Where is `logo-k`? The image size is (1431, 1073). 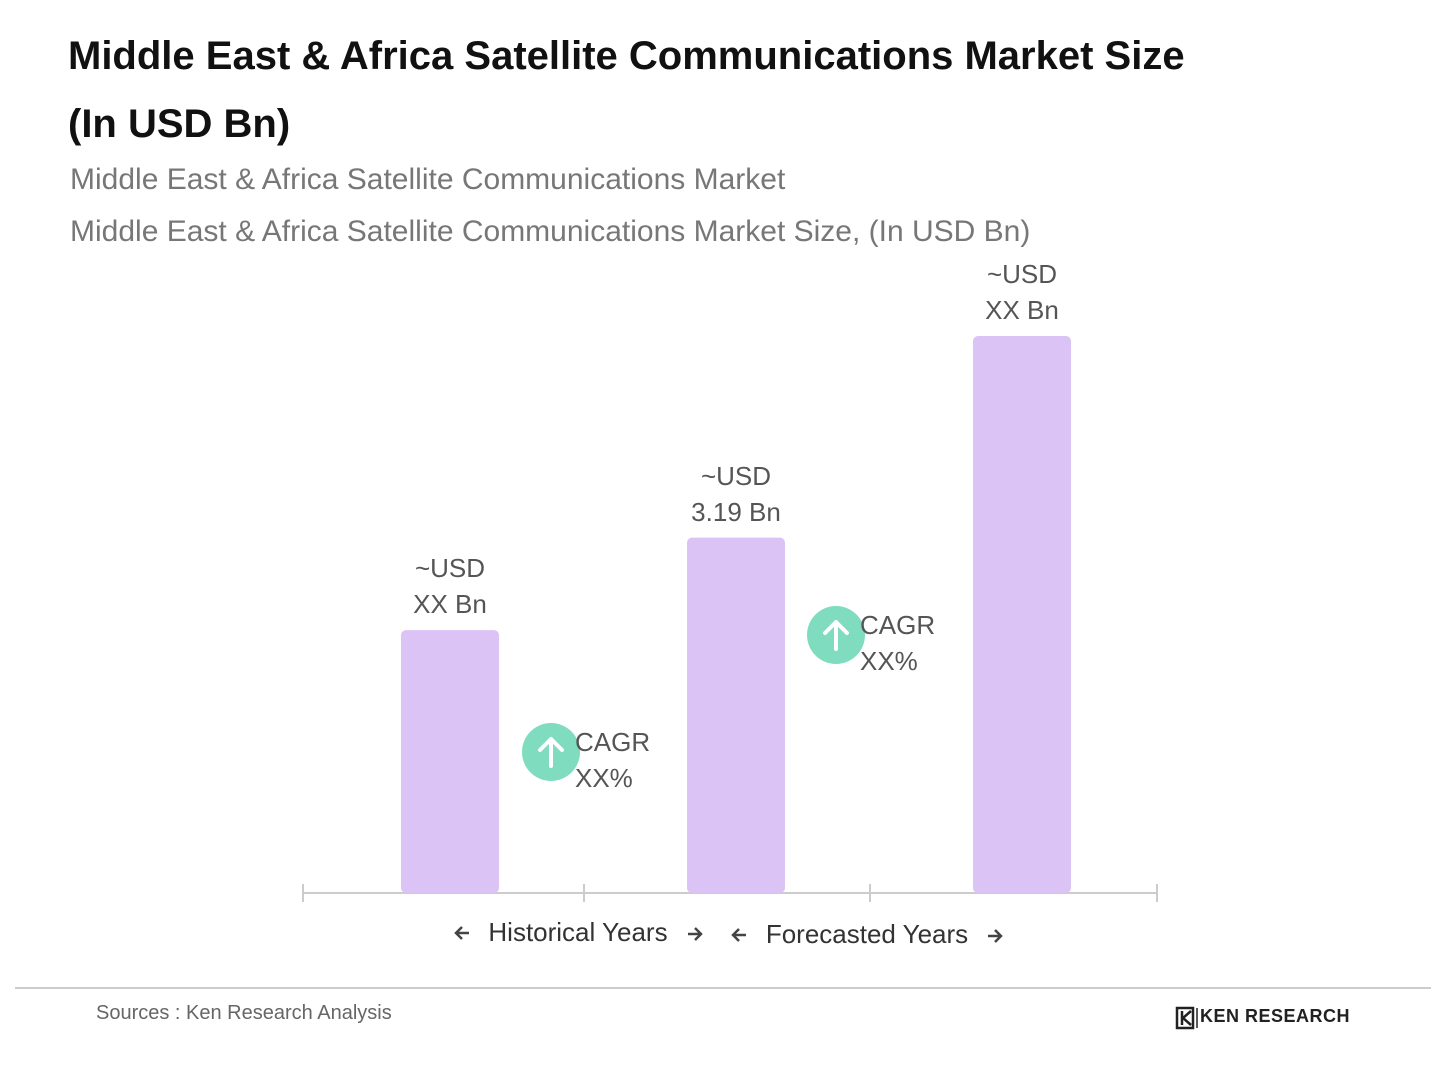 logo-k is located at coordinates (1186, 1018).